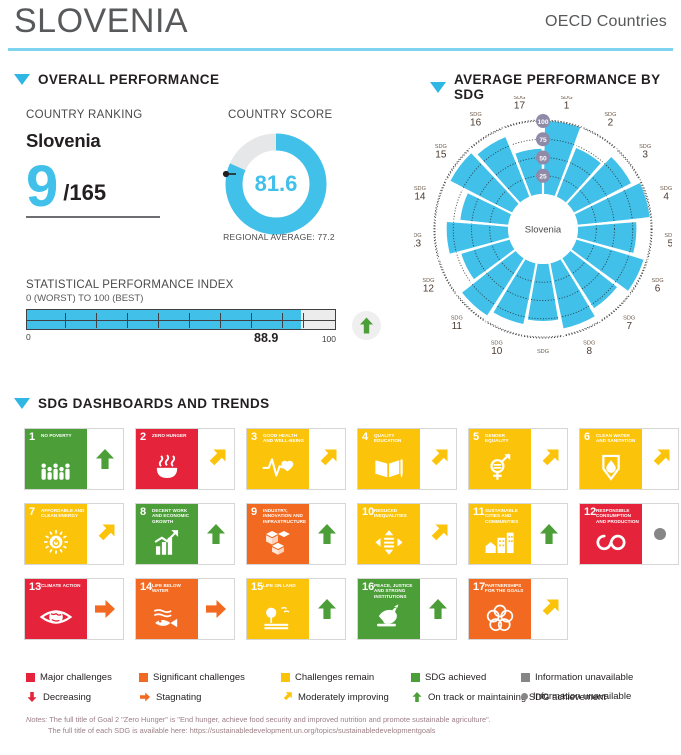 The height and width of the screenshot is (755, 681). Describe the element at coordinates (629, 326) in the screenshot. I see `svg-text: 7` at that location.